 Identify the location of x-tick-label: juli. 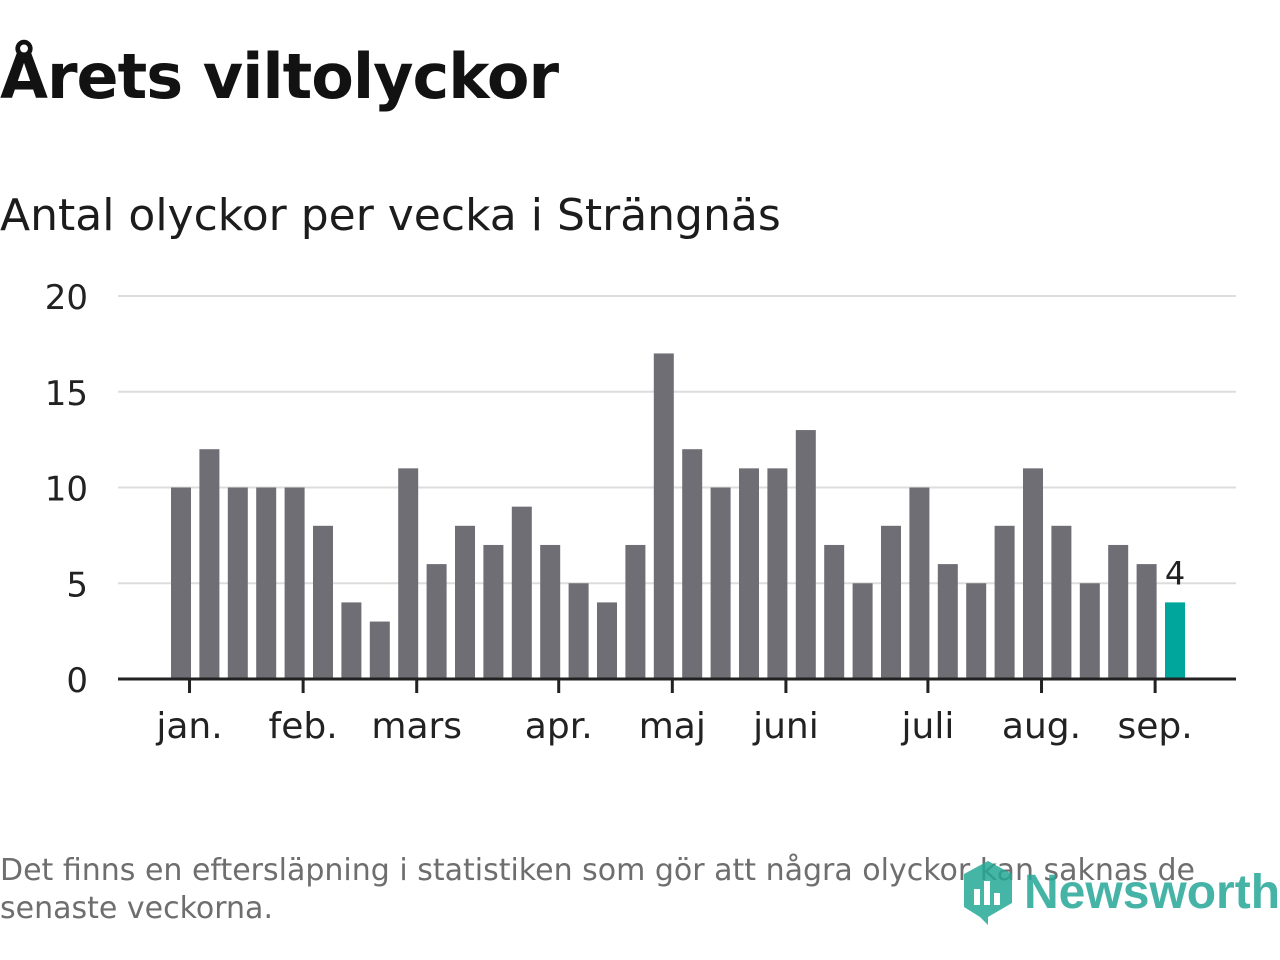
(928, 726).